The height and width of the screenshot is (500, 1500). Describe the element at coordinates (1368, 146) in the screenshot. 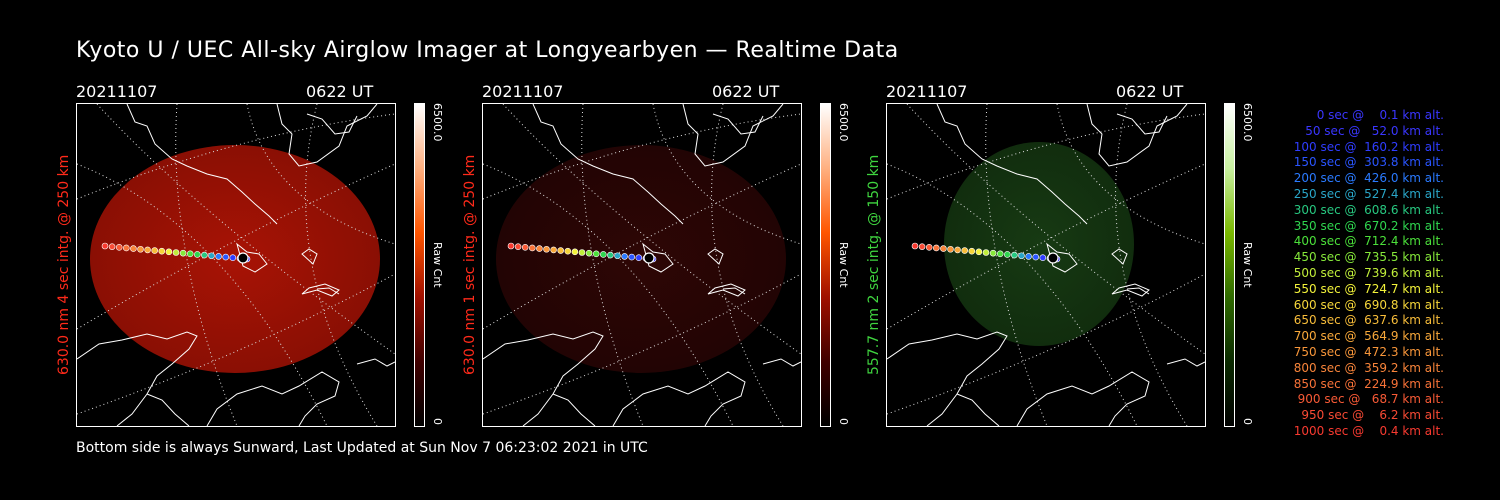

I see `legend-row: 100 sec @ 160.2 km alt.` at that location.